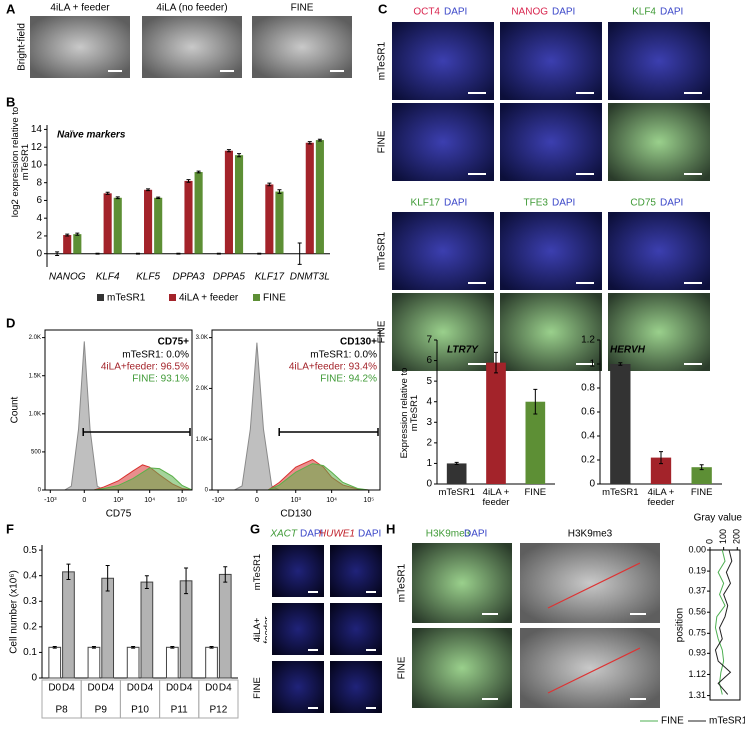 This screenshot has height=731, width=745. I want to click on x-tick-label: KLF17, so click(270, 277).